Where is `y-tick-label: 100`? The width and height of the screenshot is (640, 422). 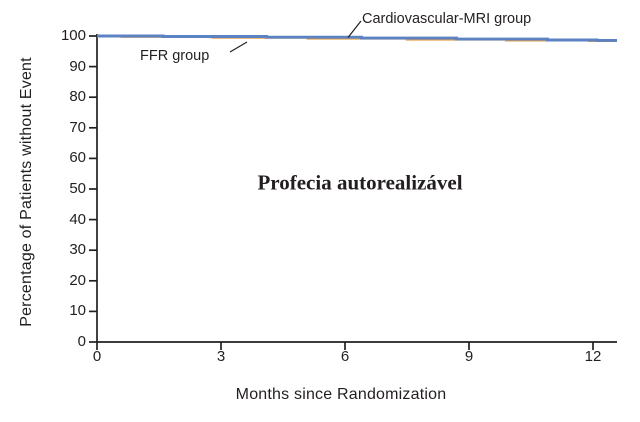
y-tick-label: 100 is located at coordinates (73, 35).